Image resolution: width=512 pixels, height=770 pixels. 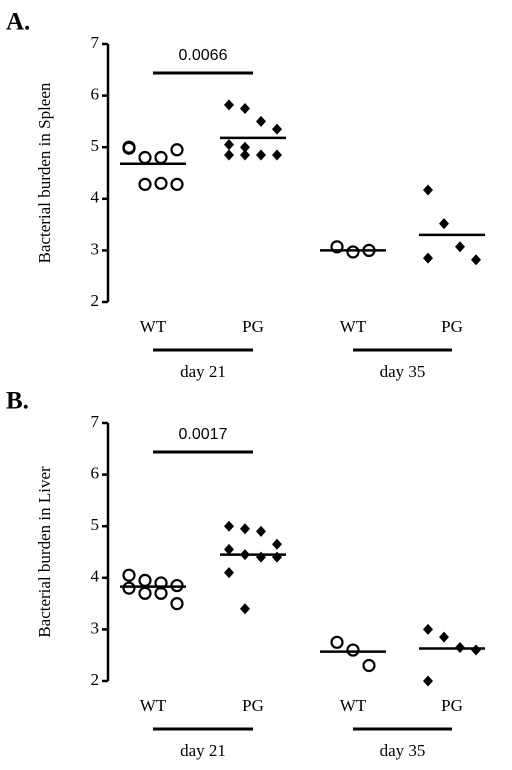 I want to click on comparison-label: 0.0066, so click(x=203, y=55).